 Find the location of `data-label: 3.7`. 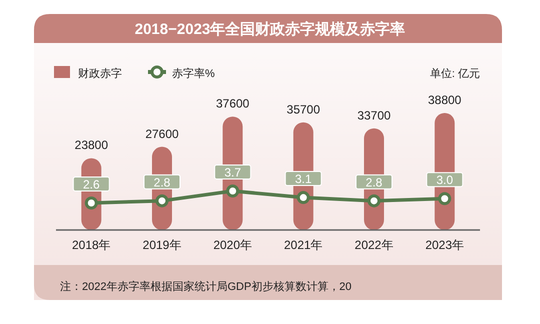

data-label: 3.7 is located at coordinates (233, 173).